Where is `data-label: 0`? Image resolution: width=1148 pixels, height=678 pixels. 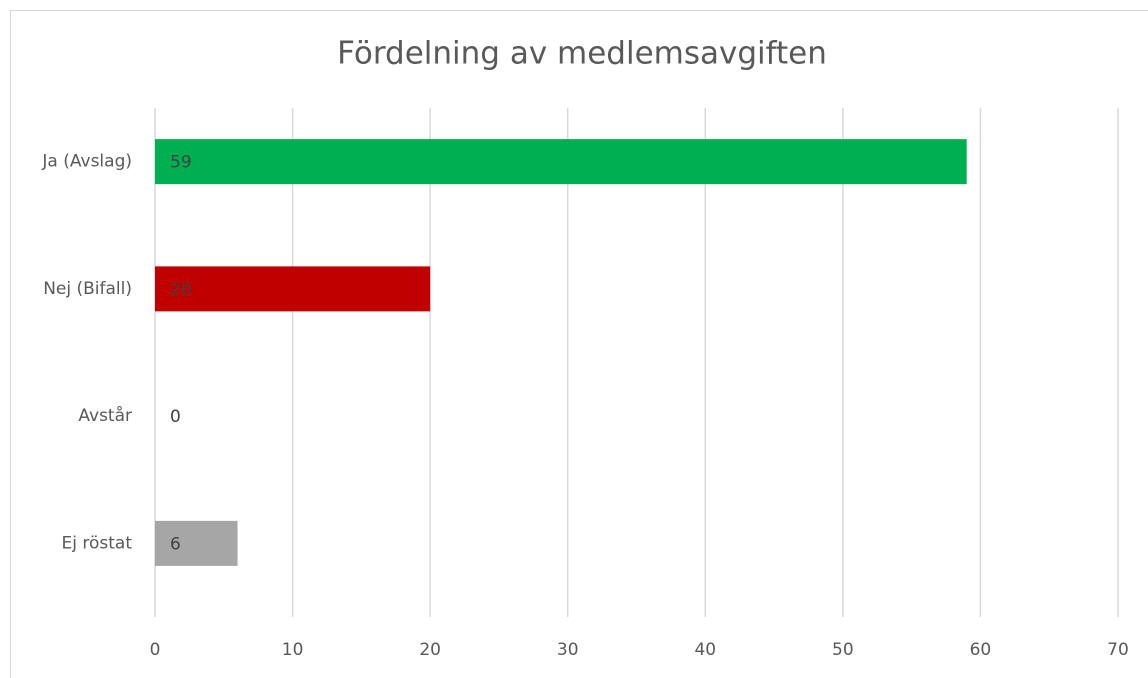 data-label: 0 is located at coordinates (175, 417).